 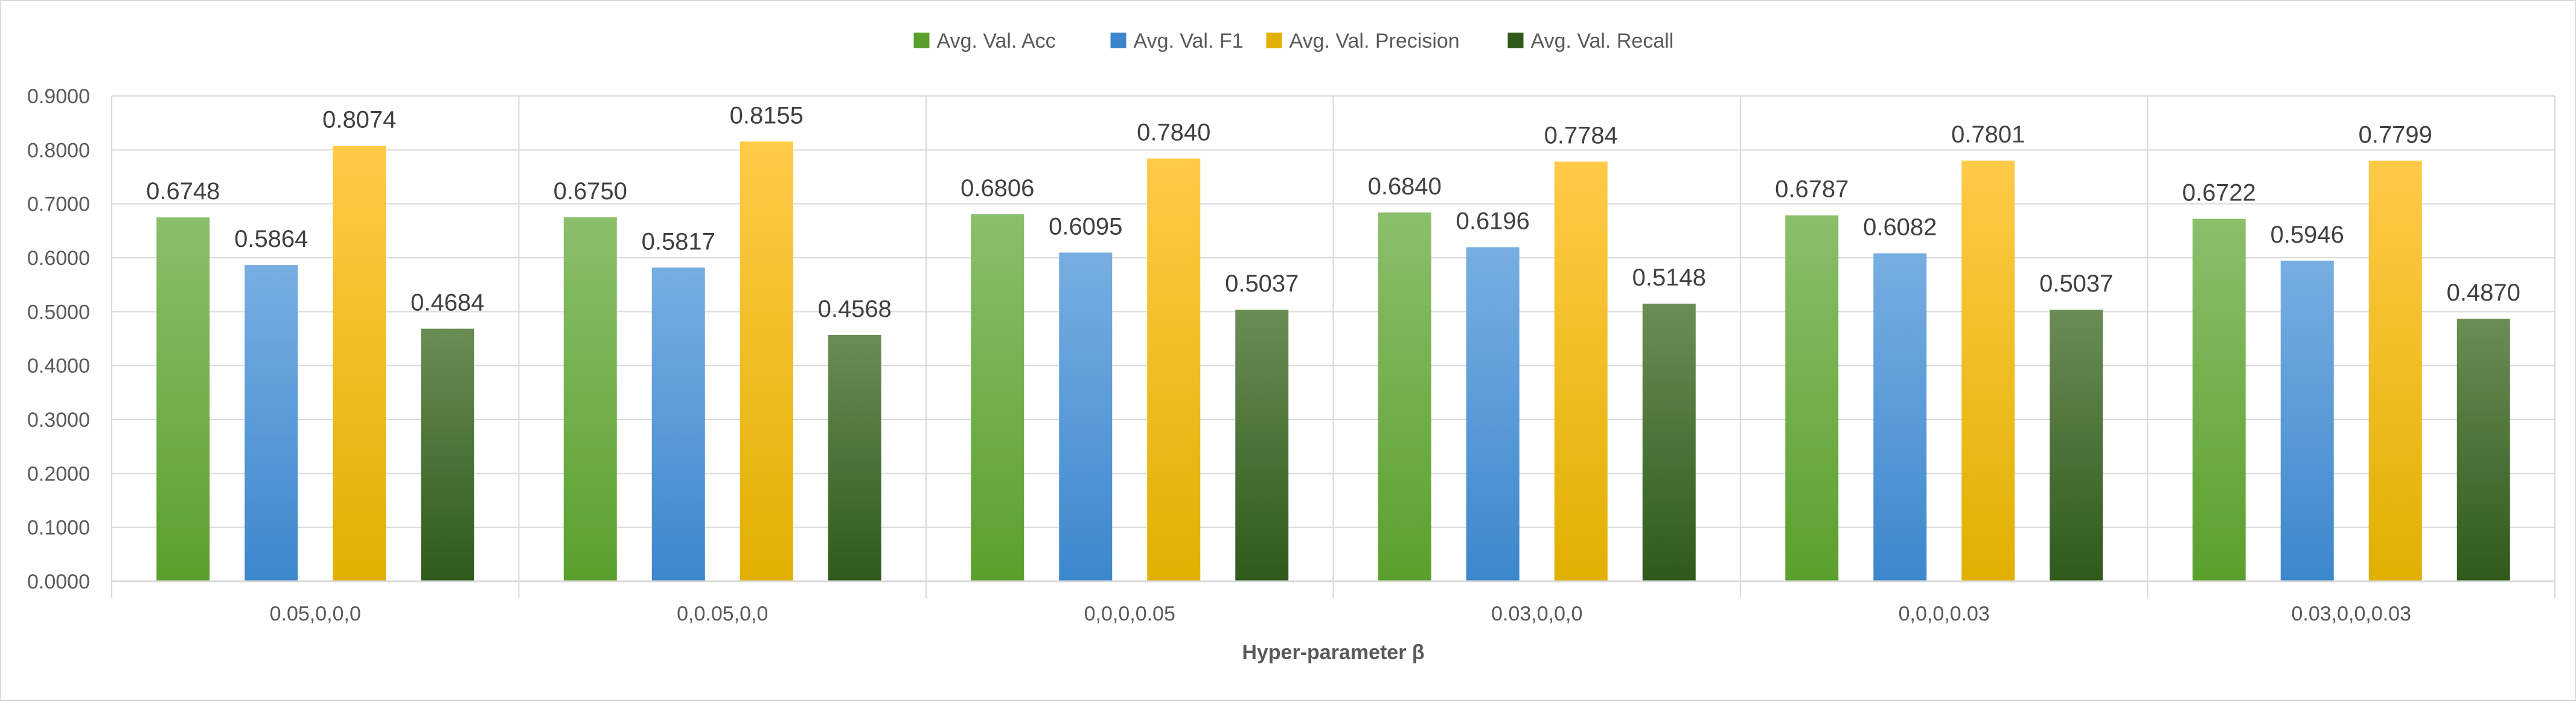 What do you see at coordinates (1333, 652) in the screenshot?
I see `x-axis-title: Hyper-parameter β` at bounding box center [1333, 652].